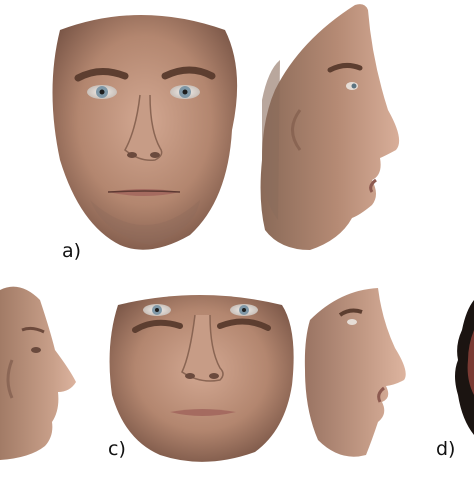 Image resolution: width=474 pixels, height=478 pixels. Describe the element at coordinates (350, 312) in the screenshot. I see `c-profile-brow` at that location.